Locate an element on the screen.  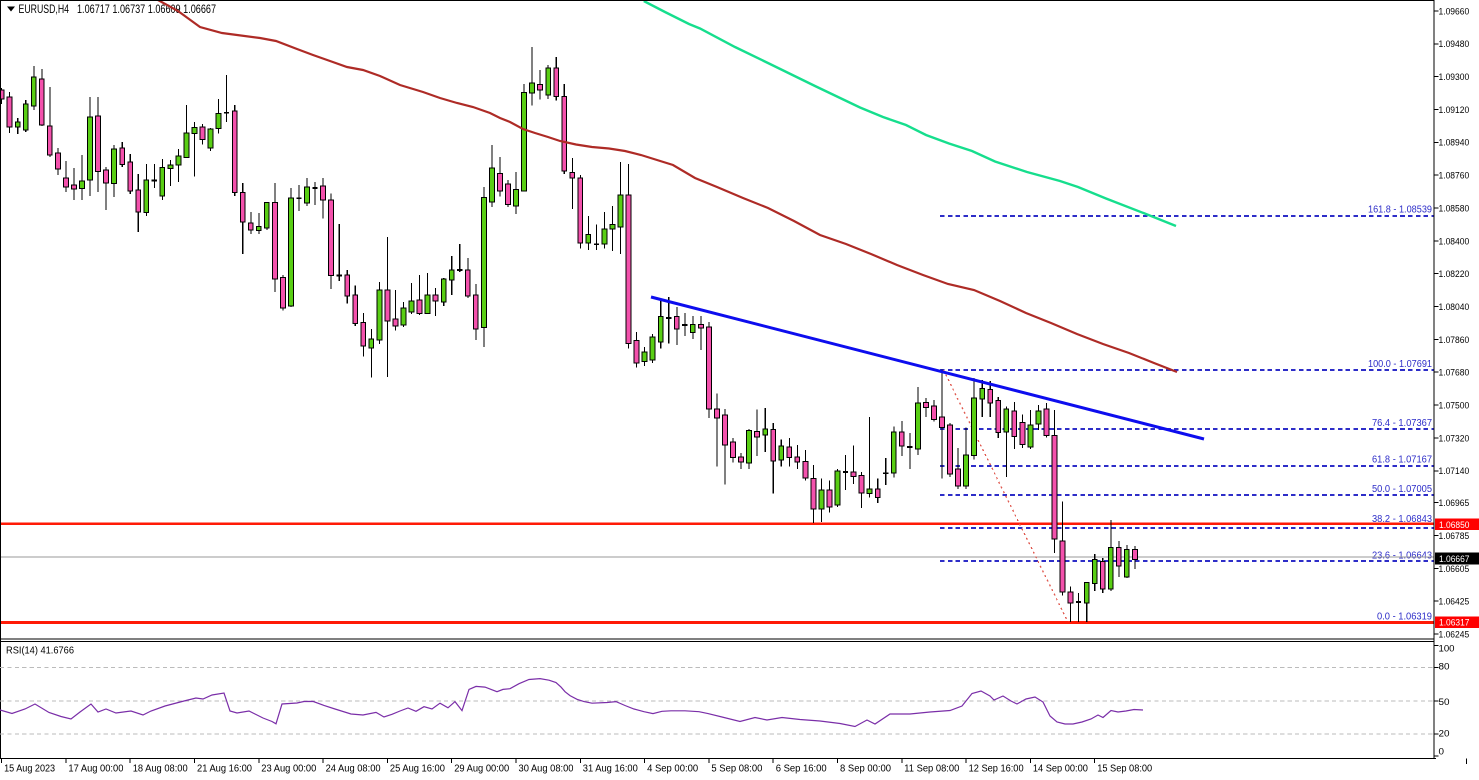
svg-text: 5 Sep 08:00 is located at coordinates (736, 769).